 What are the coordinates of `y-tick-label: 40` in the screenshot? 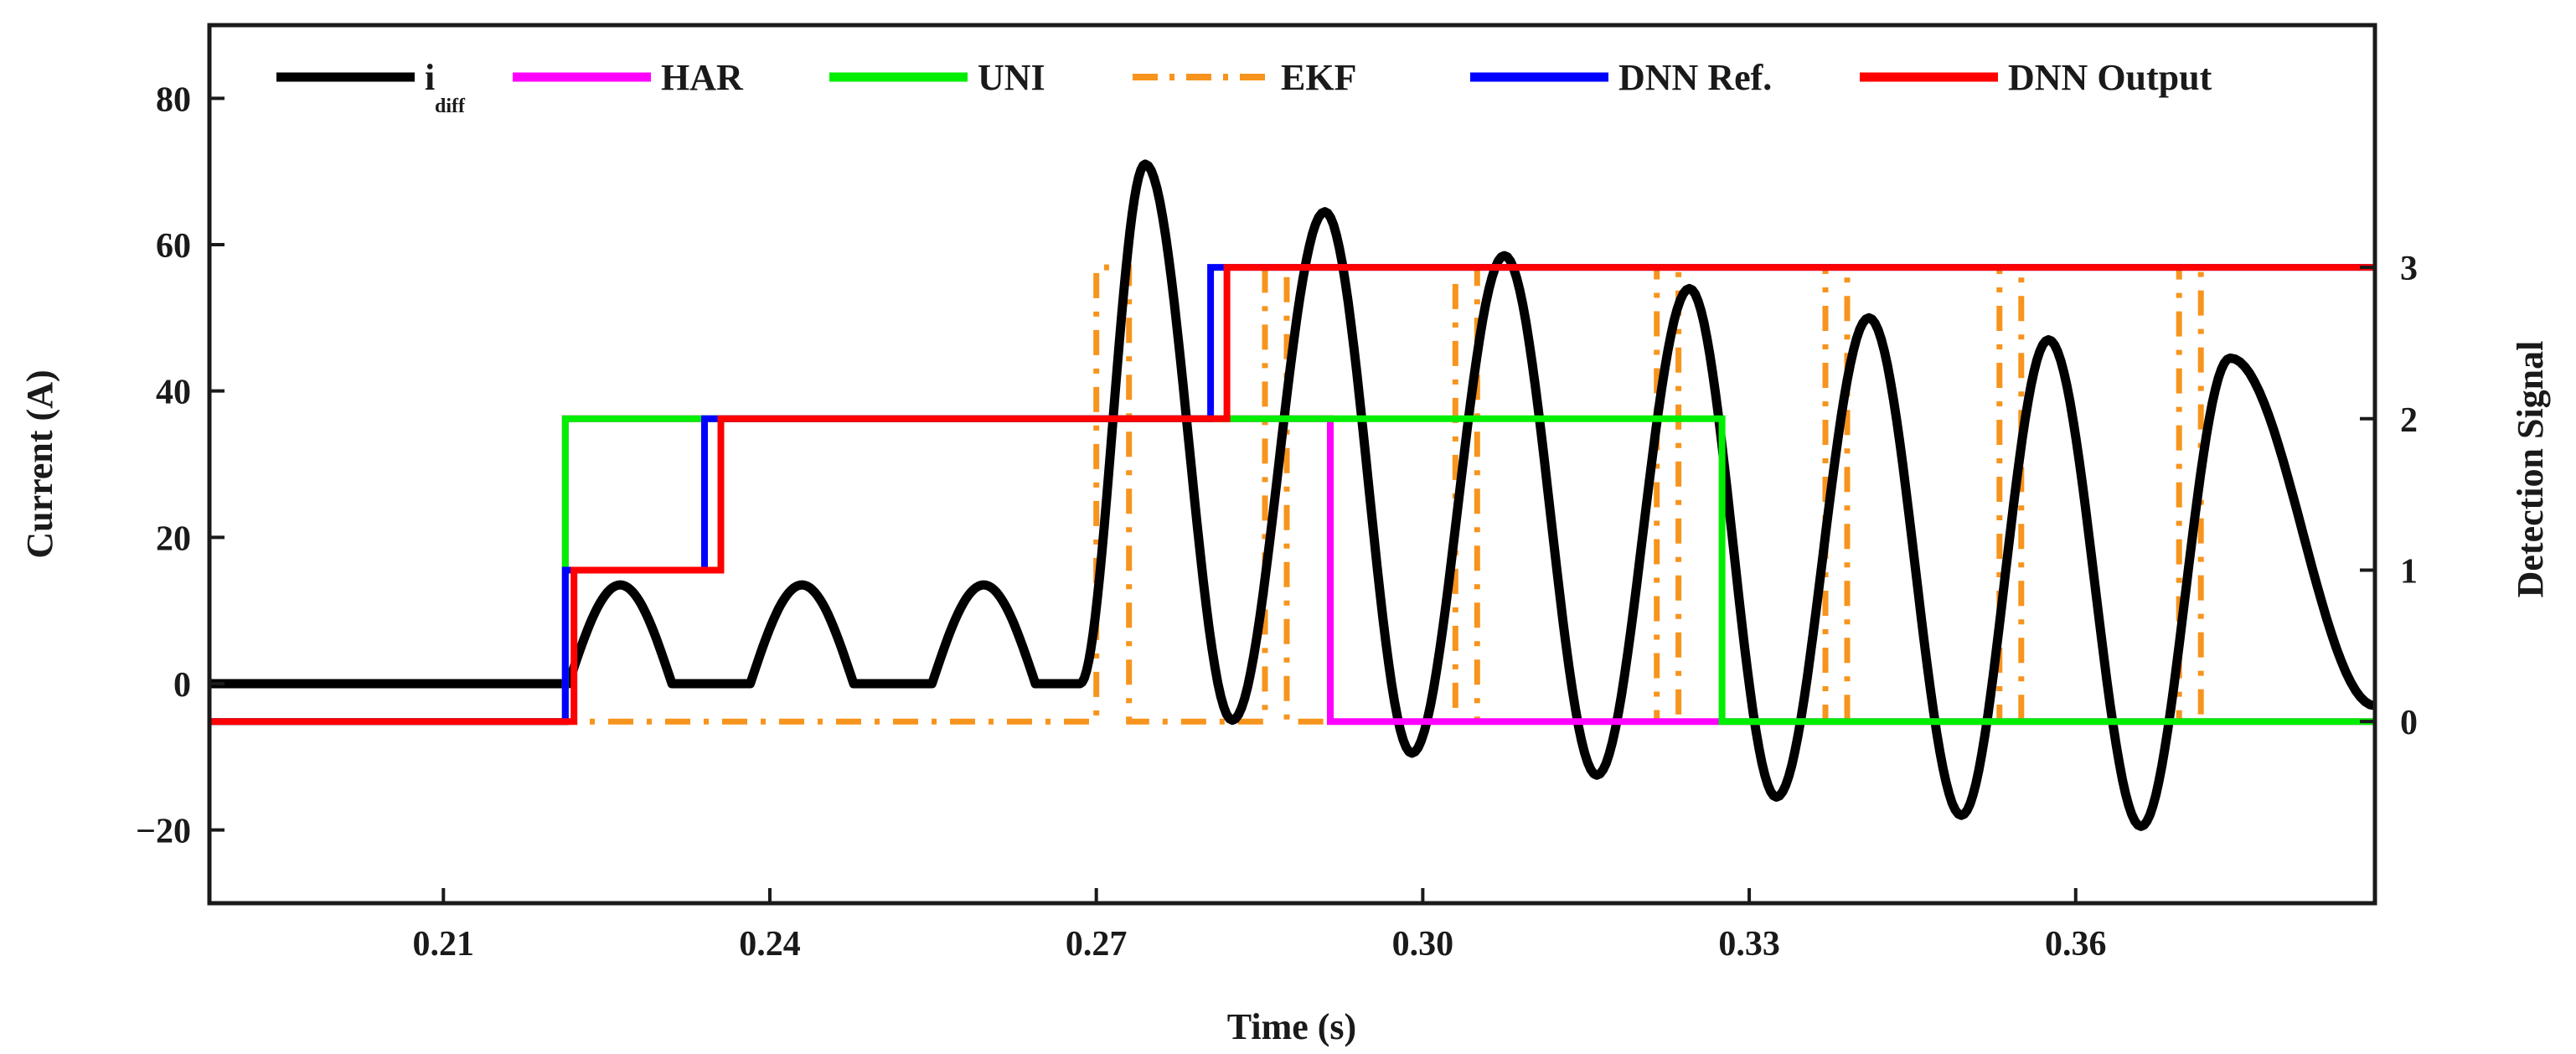 It's located at (173, 393).